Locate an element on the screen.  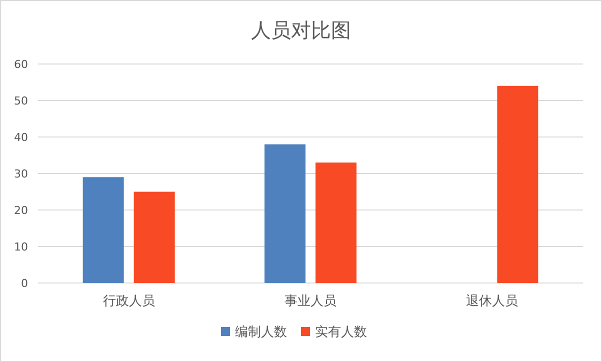
x-tick-label: 事业人员 is located at coordinates (310, 301).